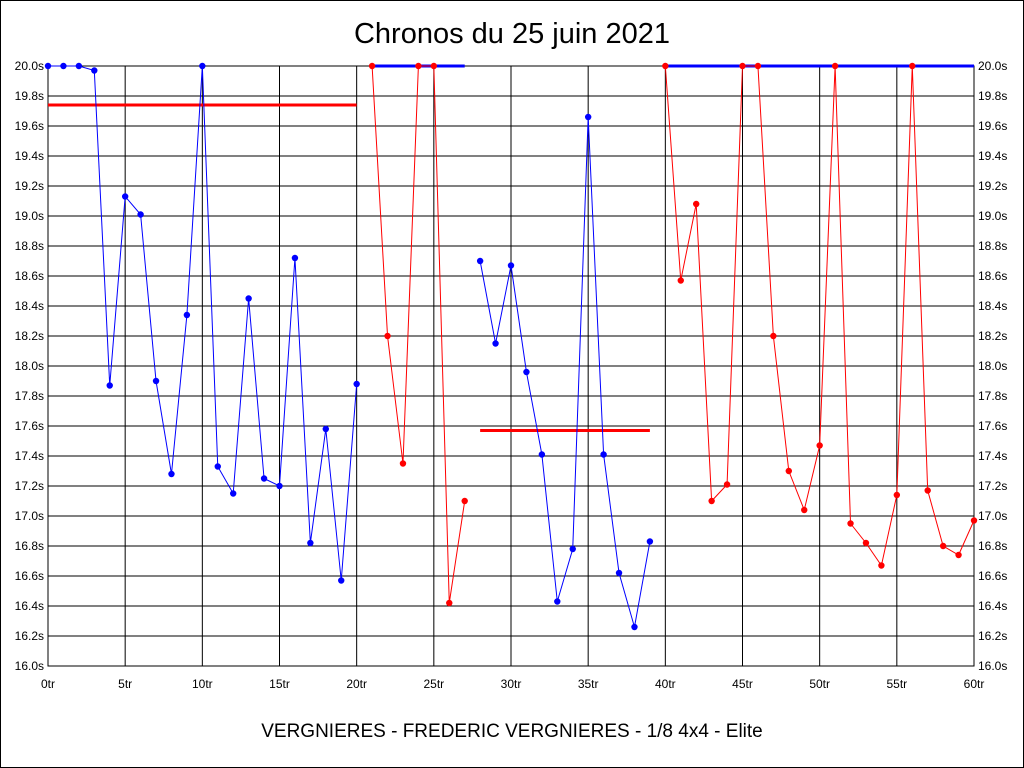 The width and height of the screenshot is (1024, 768). What do you see at coordinates (992, 666) in the screenshot?
I see `y-tick-label-right: 16.0s` at bounding box center [992, 666].